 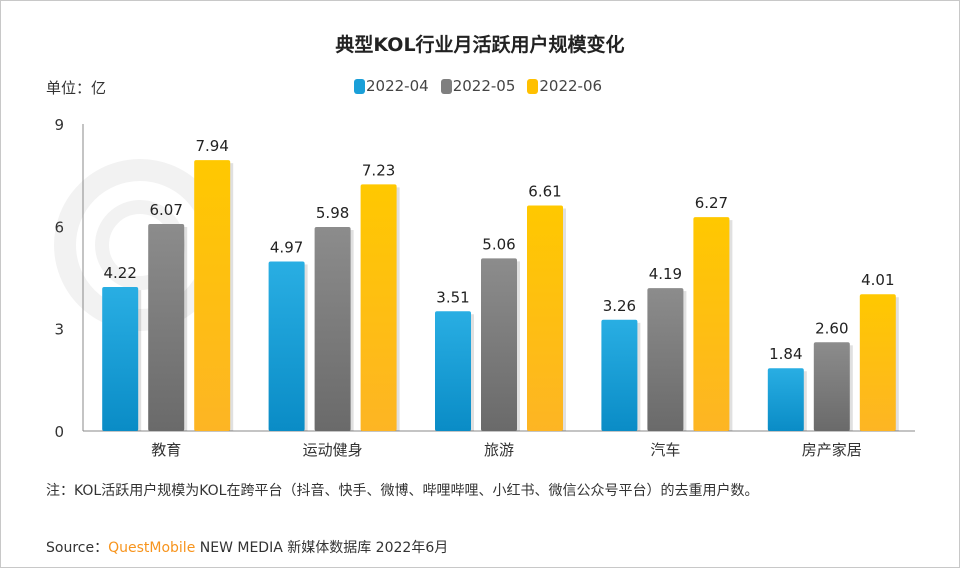 I want to click on data-label: 4.97, so click(x=286, y=247).